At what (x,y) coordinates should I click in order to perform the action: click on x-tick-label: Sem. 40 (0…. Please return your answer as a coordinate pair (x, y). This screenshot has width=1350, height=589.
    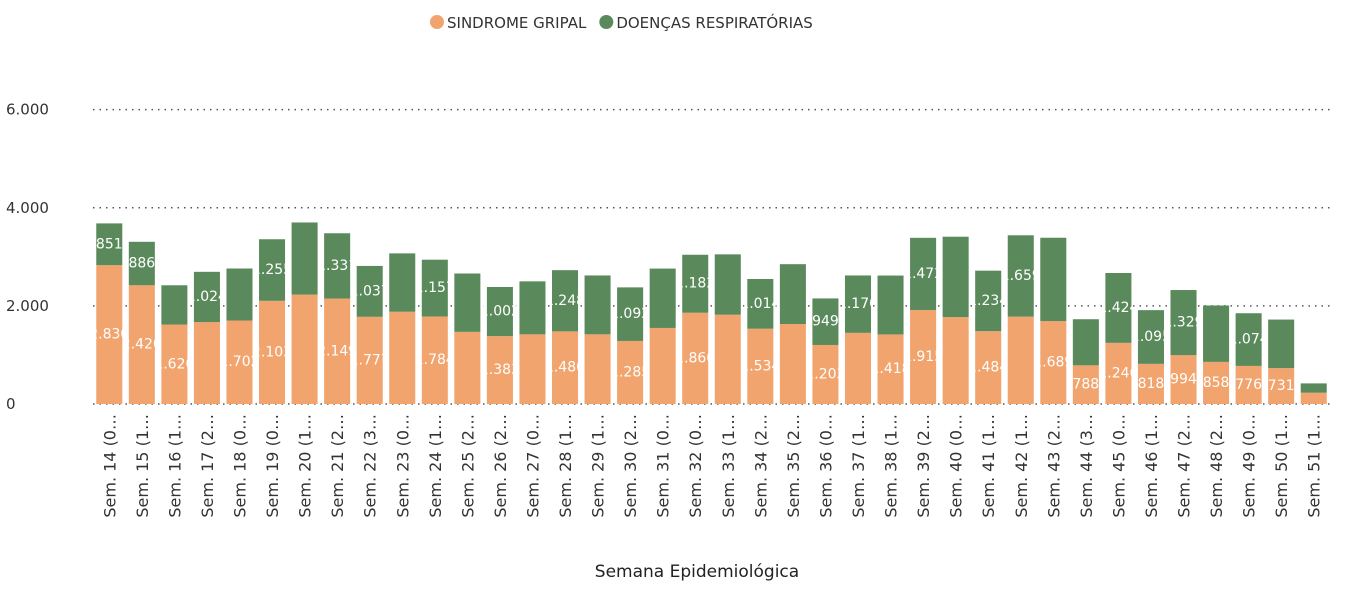
    Looking at the image, I should click on (956, 466).